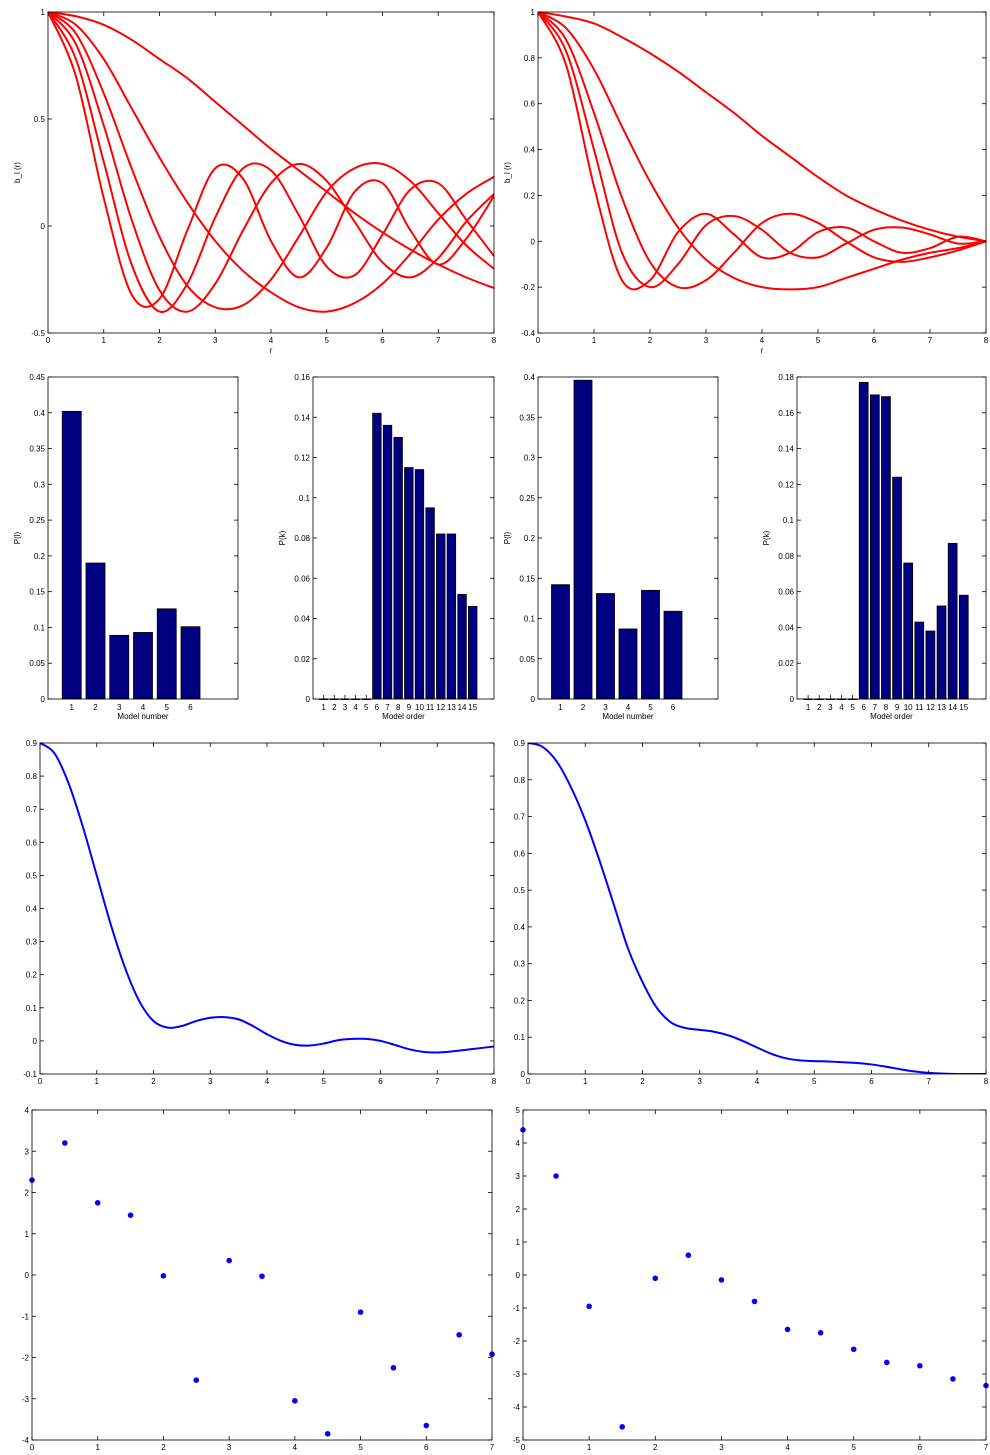  What do you see at coordinates (32, 776) in the screenshot?
I see `y-tick-label: 0.8` at bounding box center [32, 776].